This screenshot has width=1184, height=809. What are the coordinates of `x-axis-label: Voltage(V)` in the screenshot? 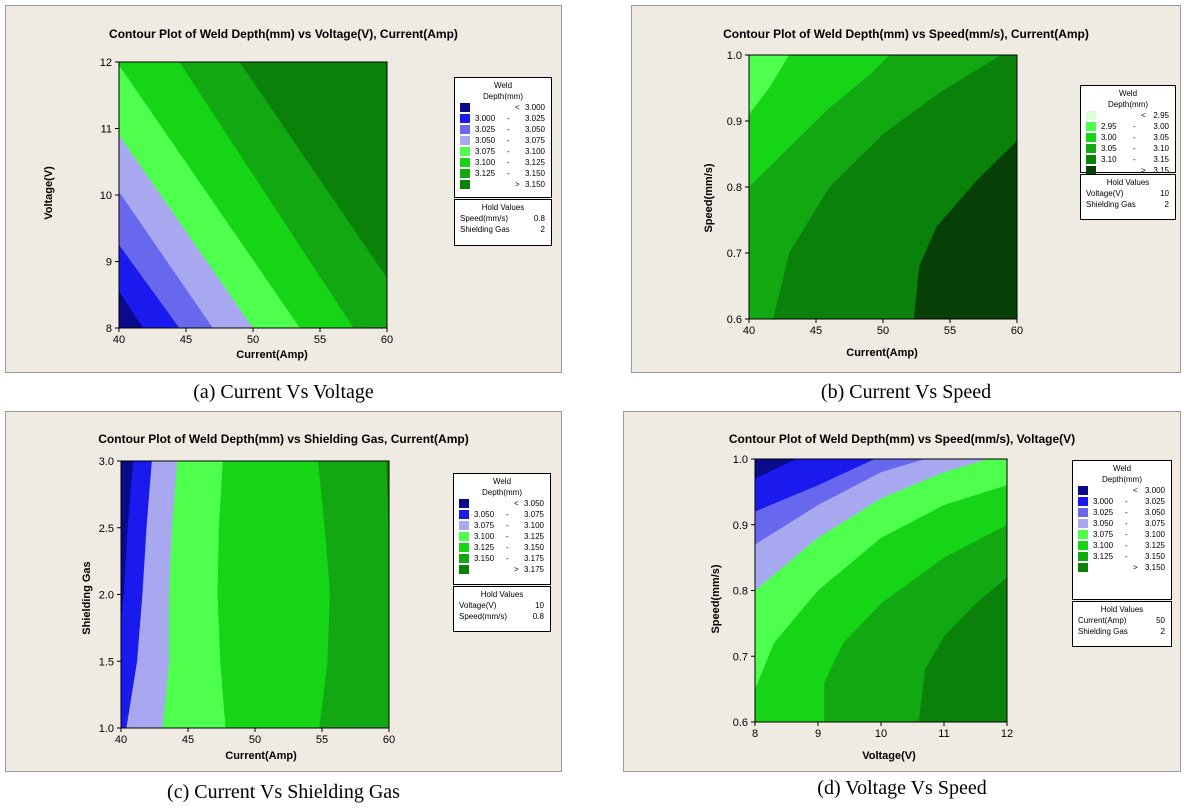 It's located at (889, 756).